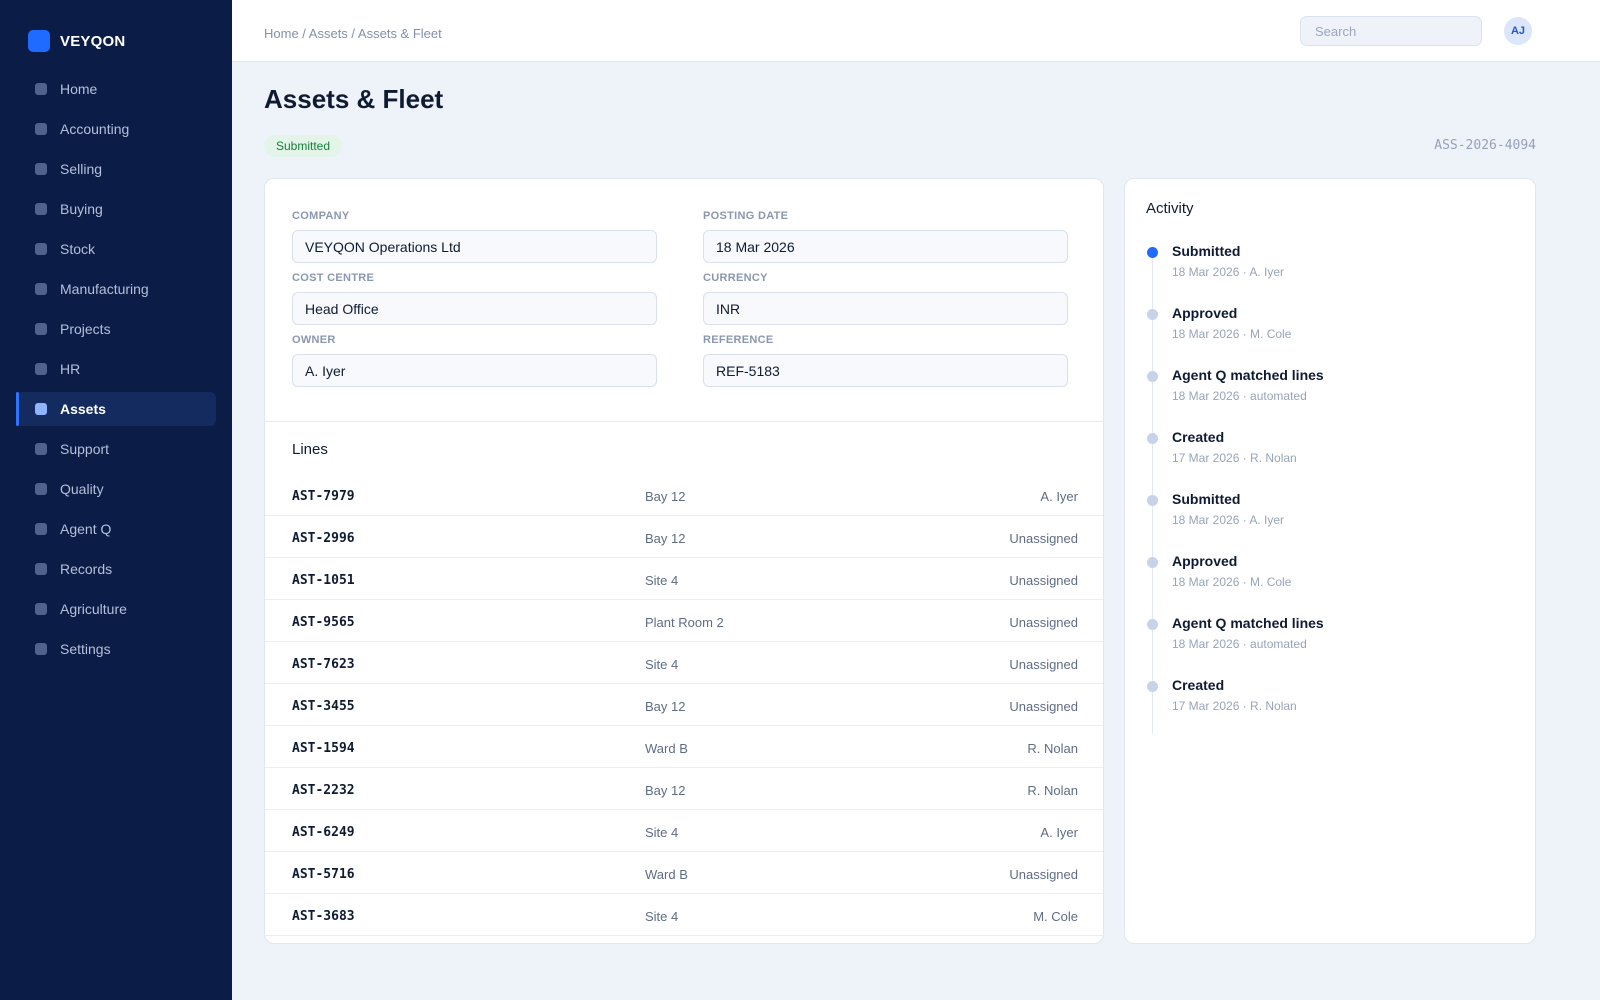  Describe the element at coordinates (1248, 623) in the screenshot. I see `activity-item-title: Agent Q matched lines` at that location.